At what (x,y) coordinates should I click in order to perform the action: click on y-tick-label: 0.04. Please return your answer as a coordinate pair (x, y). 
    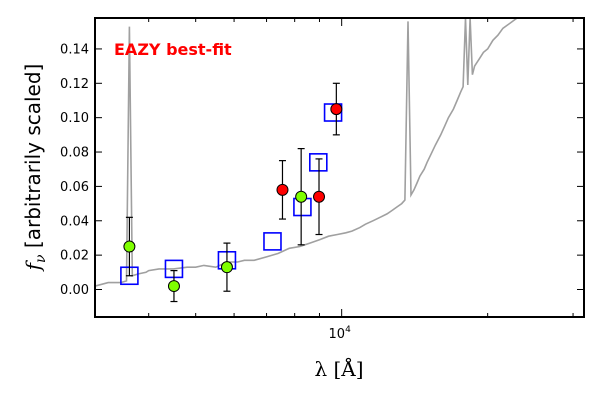
    Looking at the image, I should click on (74, 221).